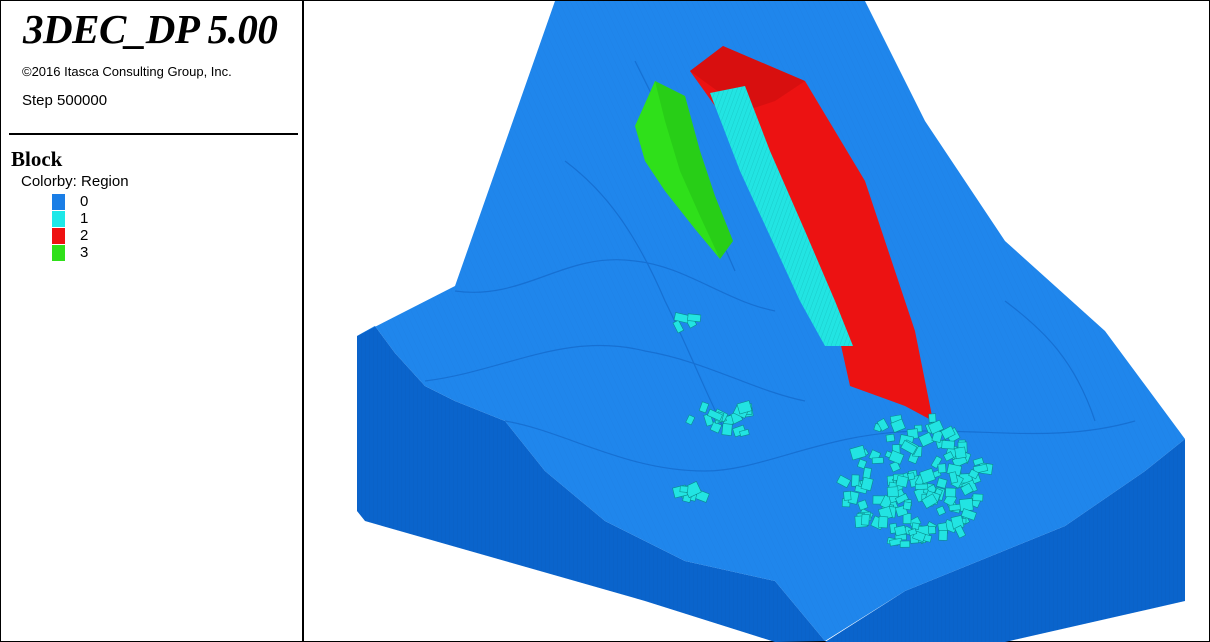 The image size is (1210, 642). I want to click on side-wall-right-mesh, so click(1005, 540).